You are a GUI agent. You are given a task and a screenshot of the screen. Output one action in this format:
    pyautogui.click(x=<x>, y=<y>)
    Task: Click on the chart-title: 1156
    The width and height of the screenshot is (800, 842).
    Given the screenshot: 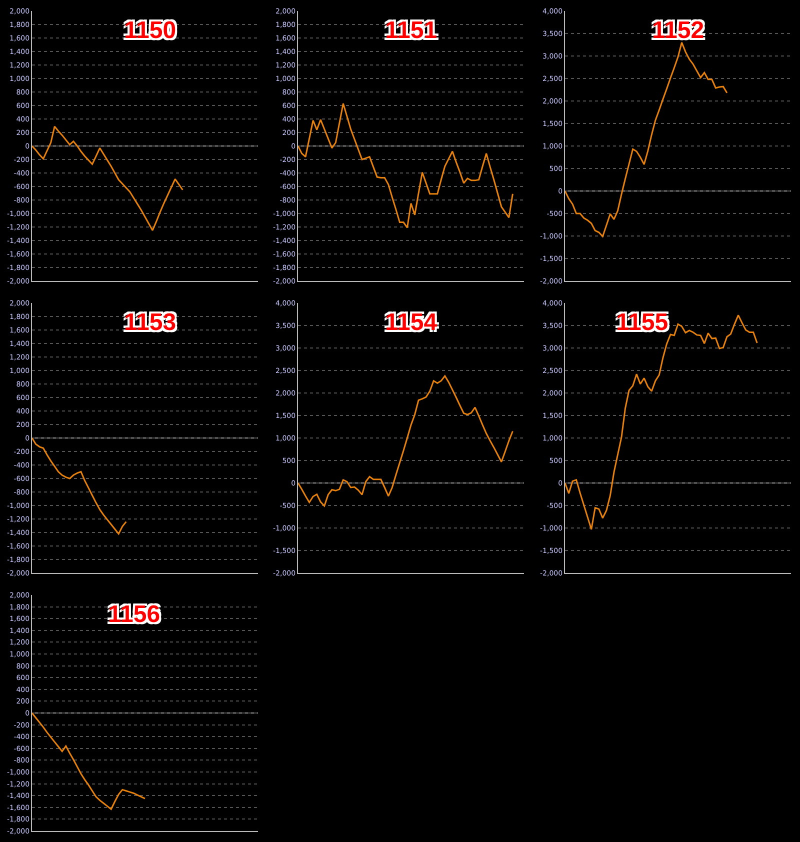 What is the action you would take?
    pyautogui.click(x=134, y=614)
    